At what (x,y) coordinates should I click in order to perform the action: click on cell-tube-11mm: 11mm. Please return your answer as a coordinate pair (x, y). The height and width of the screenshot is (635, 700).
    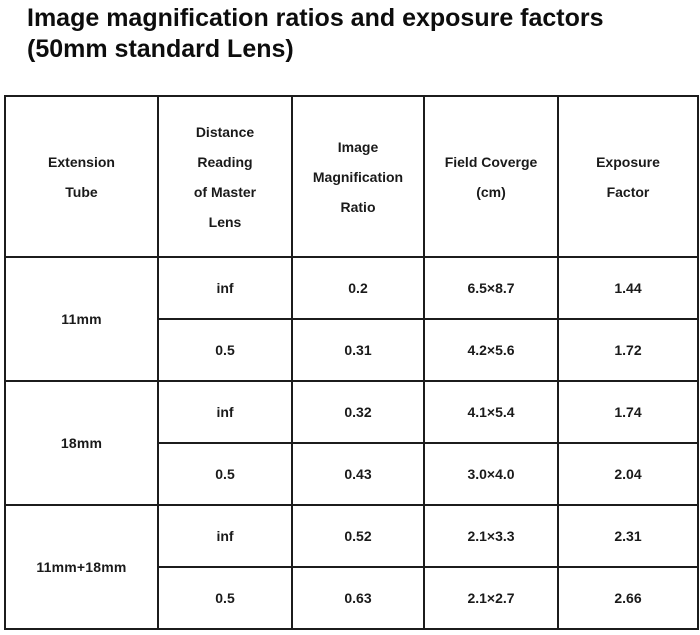
    Looking at the image, I should click on (81, 319).